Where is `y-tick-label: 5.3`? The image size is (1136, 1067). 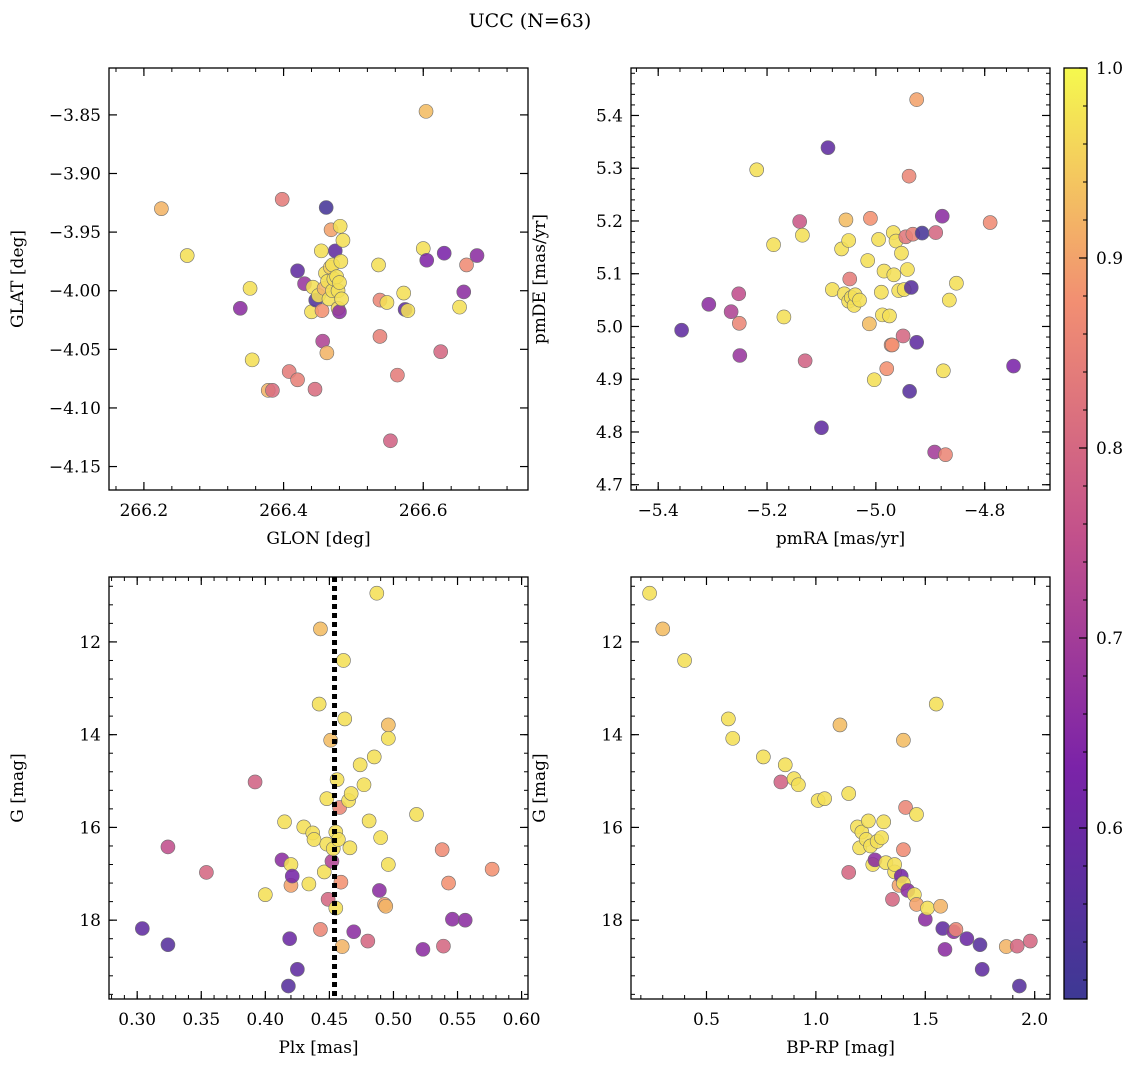
y-tick-label: 5.3 is located at coordinates (609, 169).